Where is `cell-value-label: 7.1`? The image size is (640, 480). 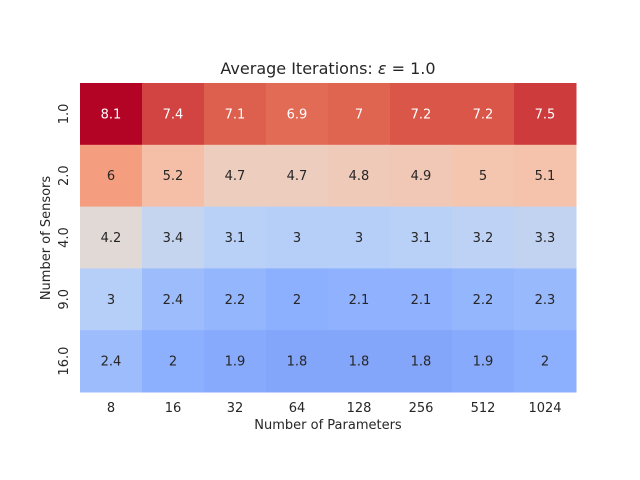 cell-value-label: 7.1 is located at coordinates (235, 114).